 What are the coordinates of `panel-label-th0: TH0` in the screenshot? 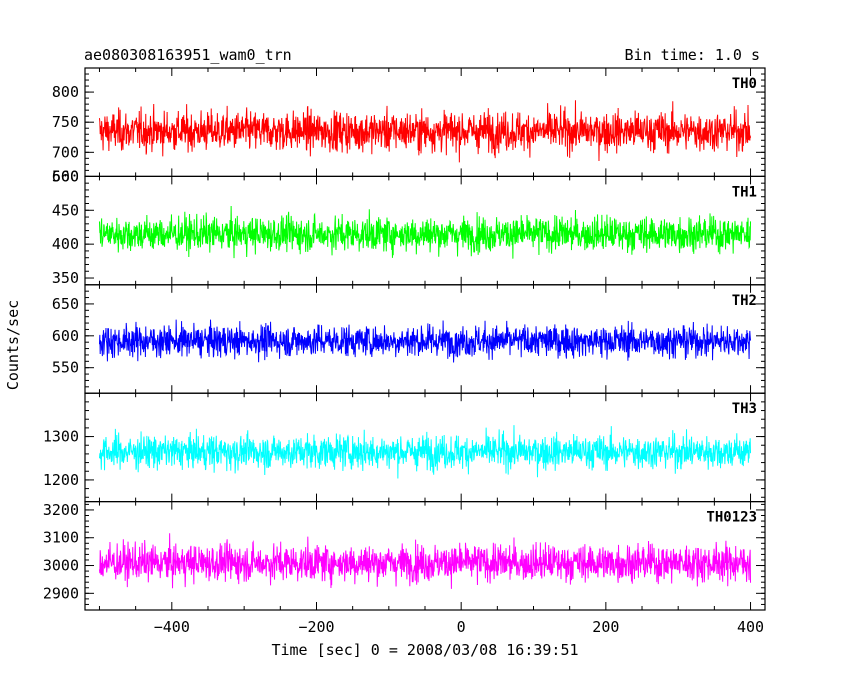 It's located at (744, 84).